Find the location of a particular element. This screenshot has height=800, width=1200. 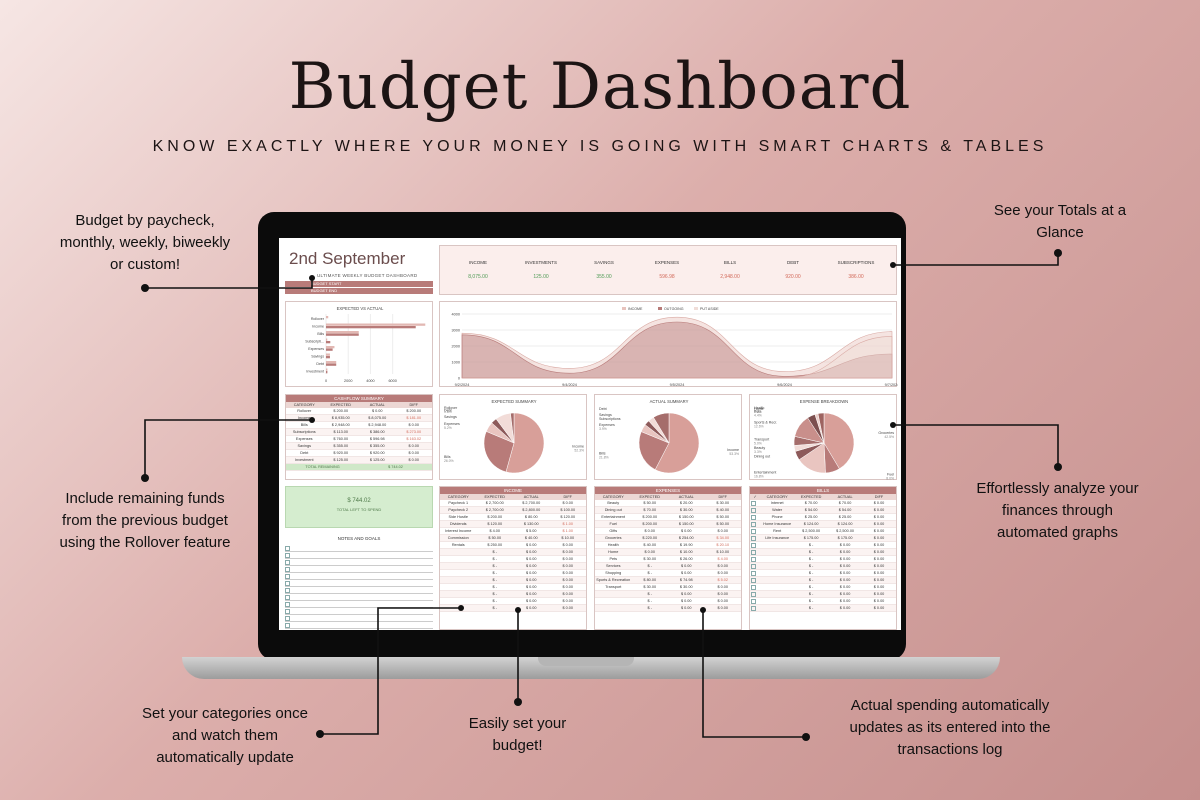

table-cell: Dividends is located at coordinates (458, 524).